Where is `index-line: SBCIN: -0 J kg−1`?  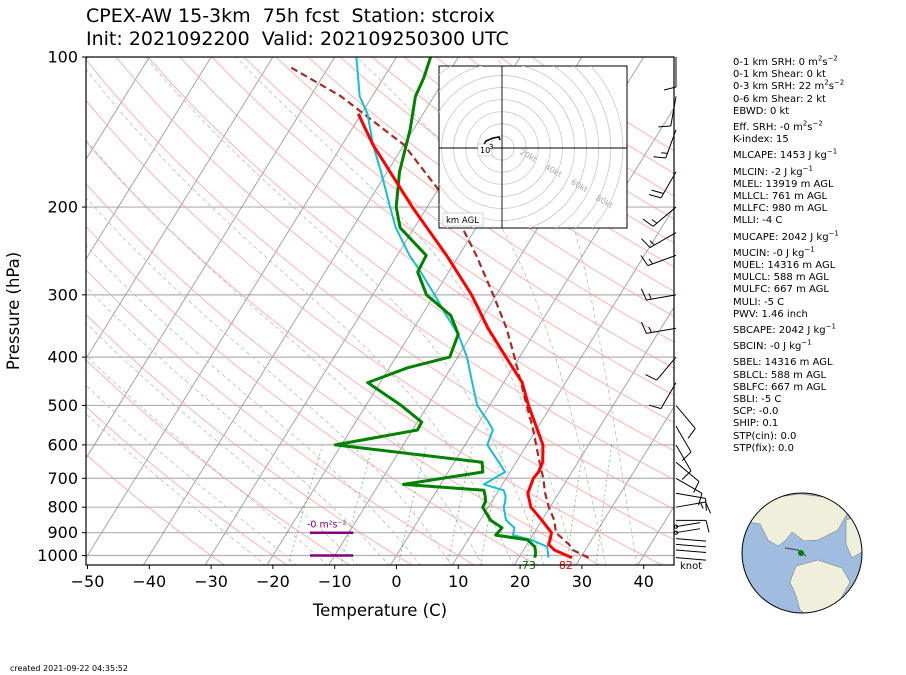
index-line: SBCIN: -0 J kg−1 is located at coordinates (772, 345).